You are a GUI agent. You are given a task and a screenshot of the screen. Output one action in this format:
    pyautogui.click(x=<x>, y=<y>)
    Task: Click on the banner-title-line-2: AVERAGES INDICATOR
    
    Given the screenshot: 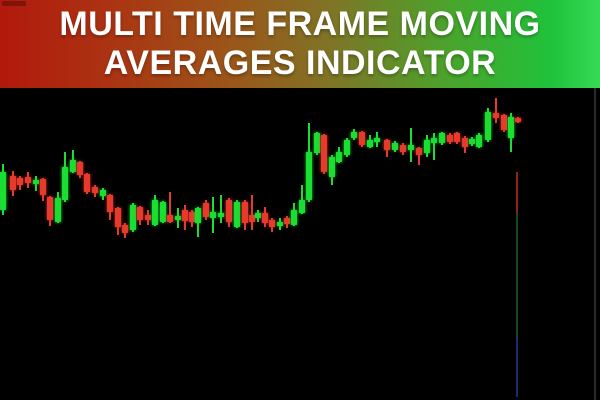 What is the action you would take?
    pyautogui.click(x=300, y=63)
    